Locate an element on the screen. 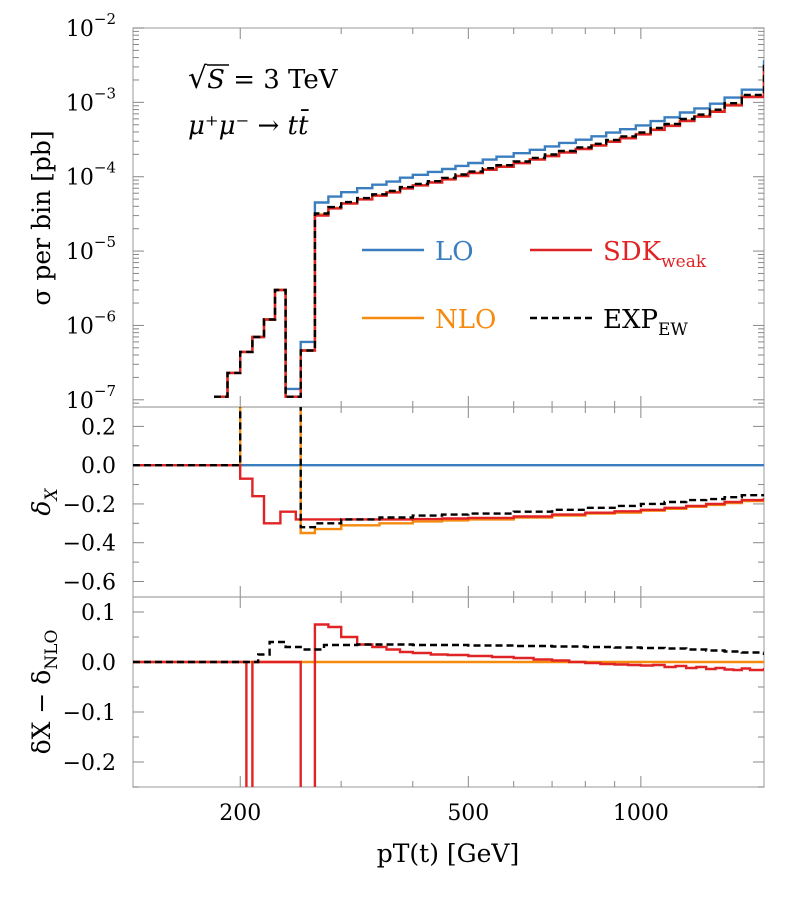  middle-y-axis-label: δX is located at coordinates (44, 502).